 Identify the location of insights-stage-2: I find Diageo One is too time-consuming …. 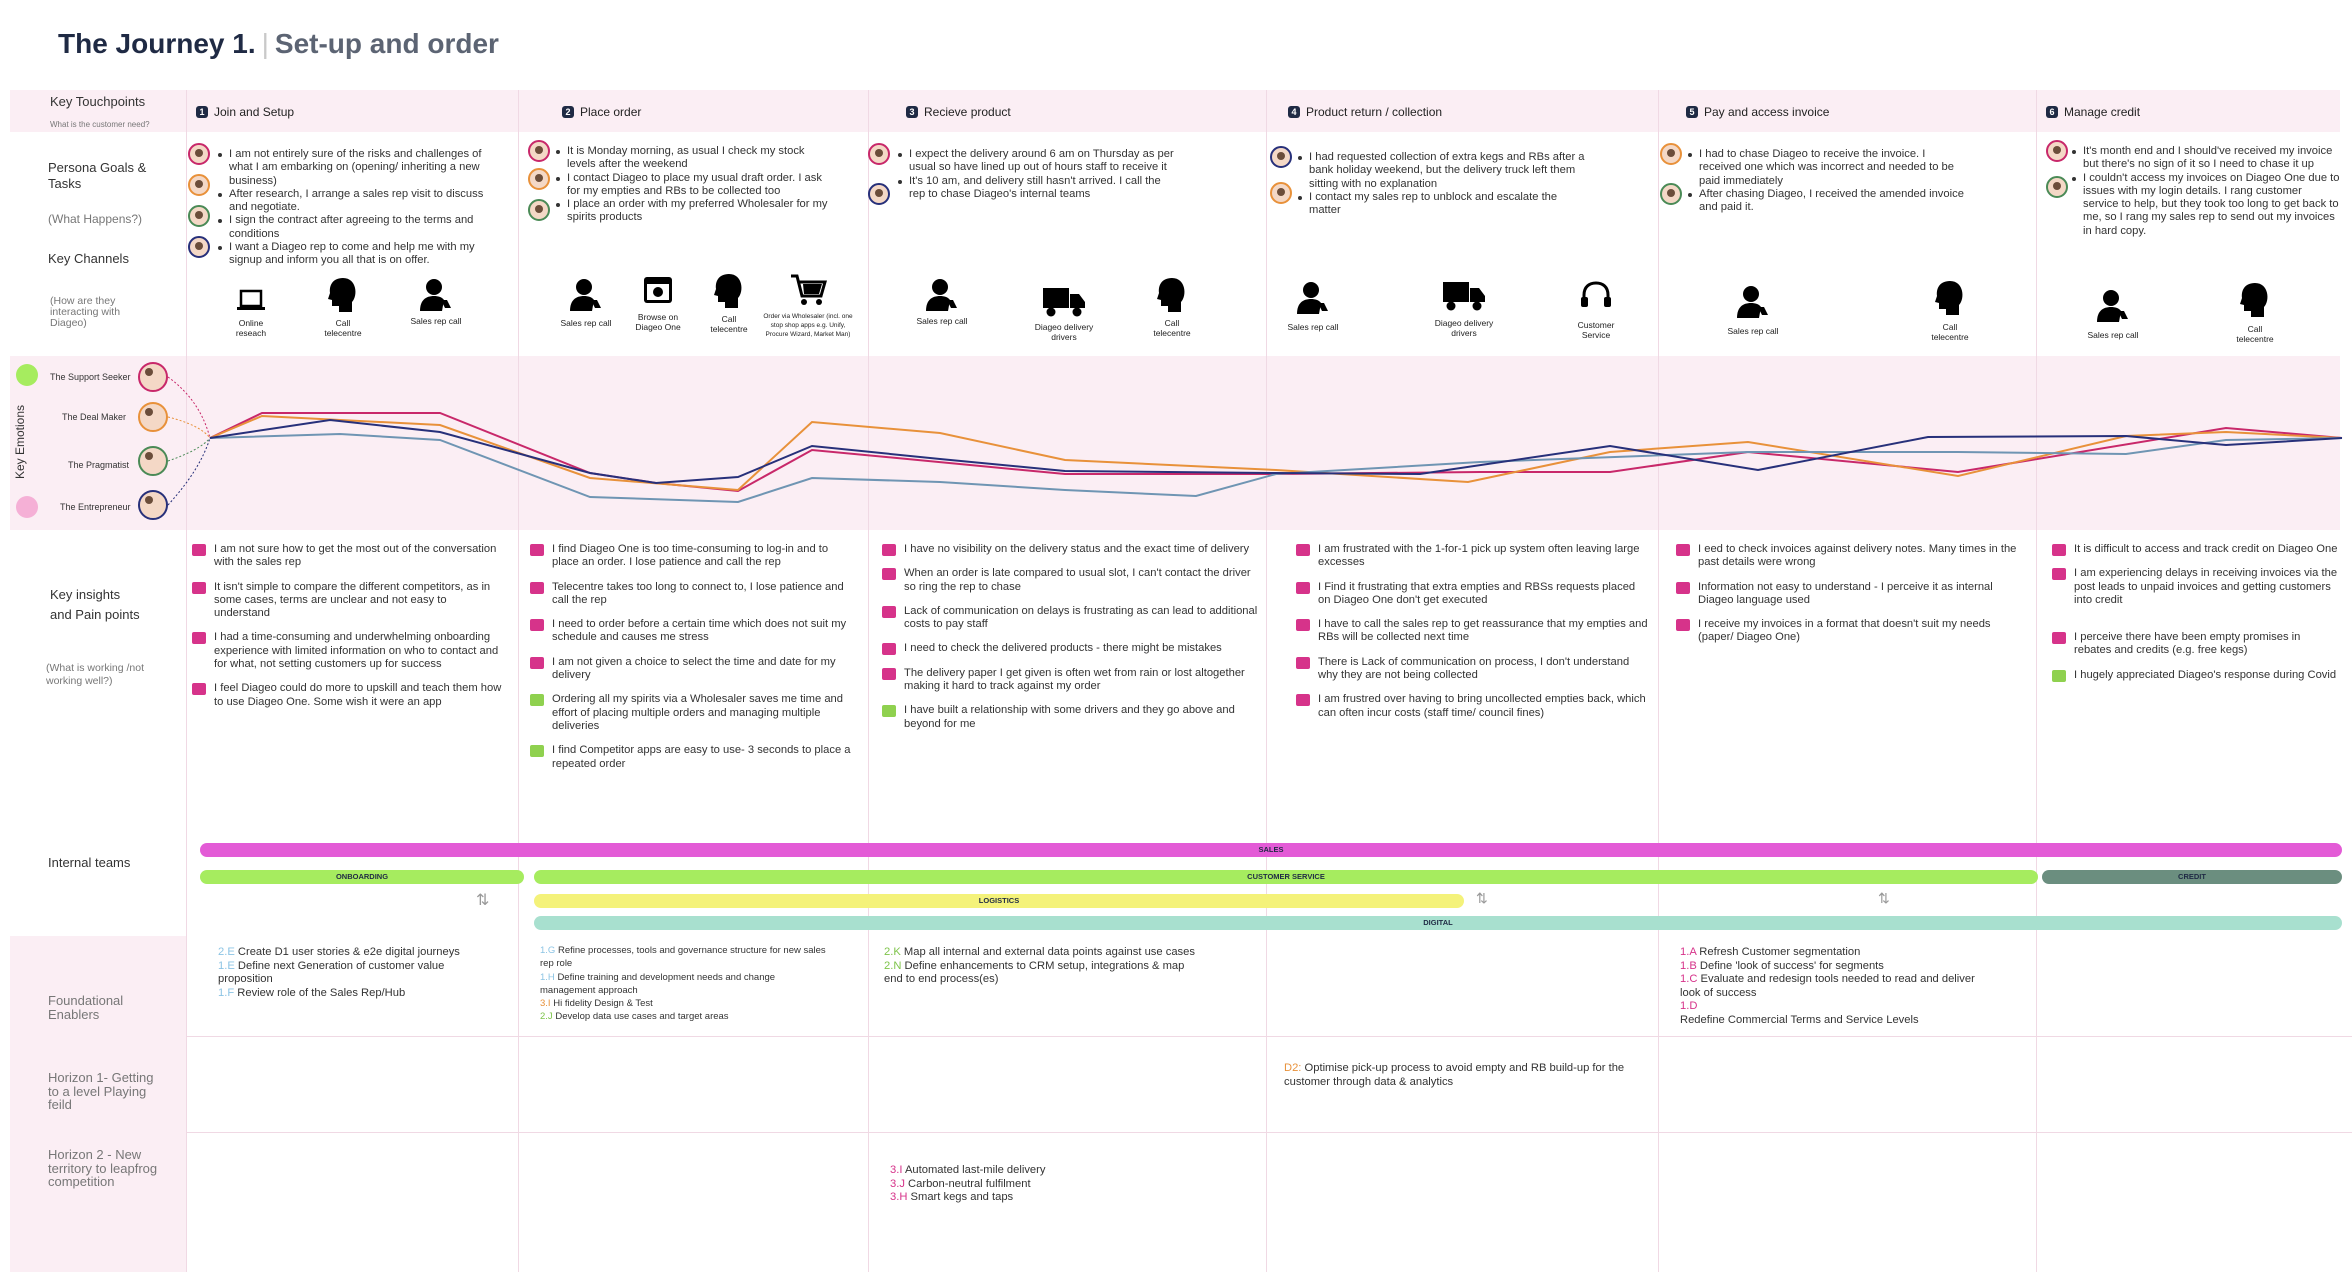
(691, 657).